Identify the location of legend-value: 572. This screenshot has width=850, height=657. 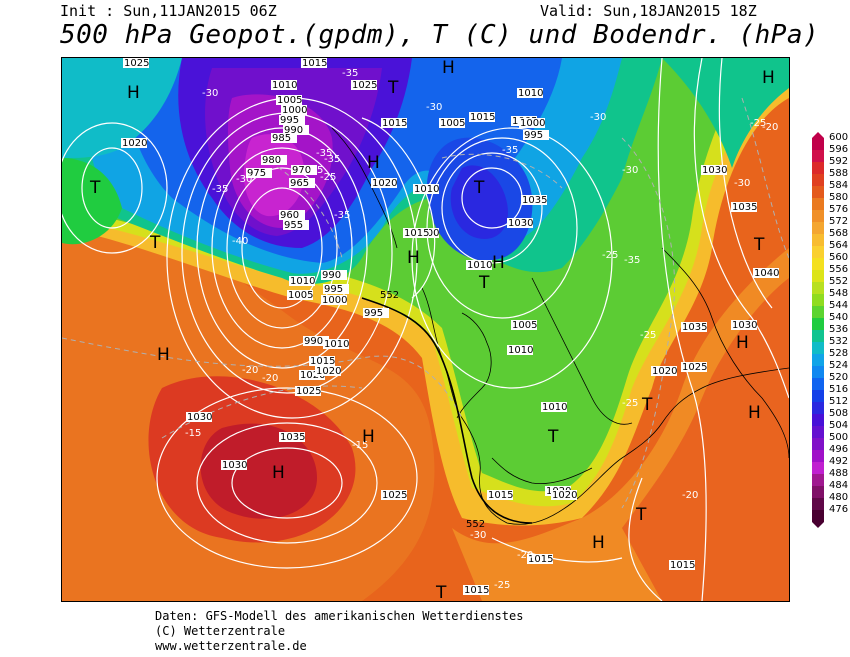
(839, 221).